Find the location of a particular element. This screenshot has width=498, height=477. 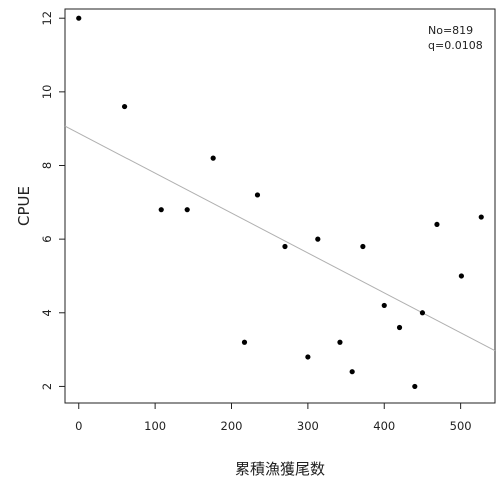

y-tick-label-6: 6 is located at coordinates (47, 238).